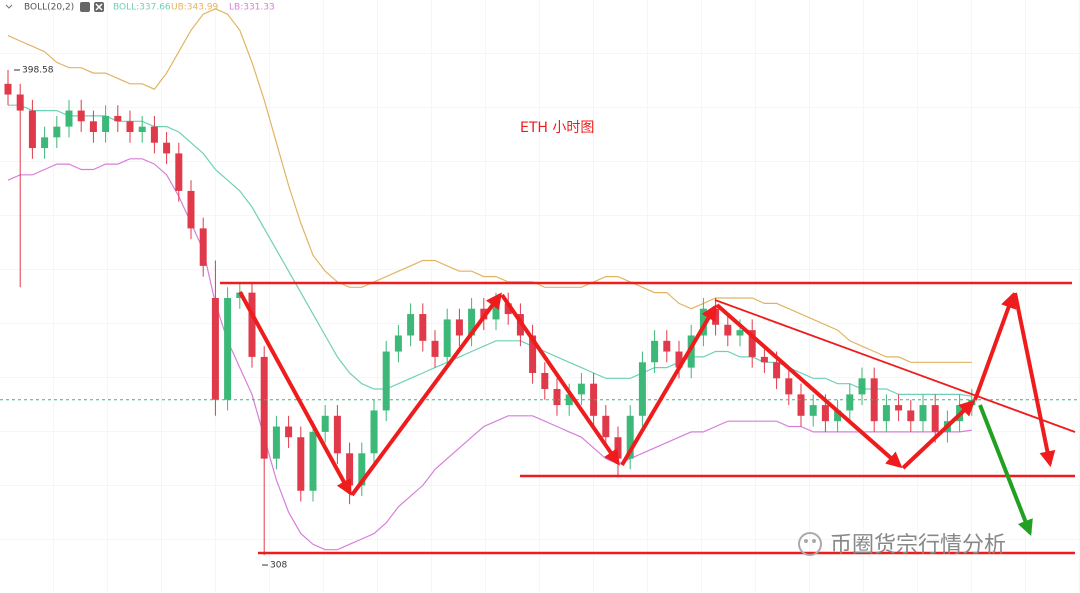 The image size is (1080, 593). I want to click on band-legend: UB:343.99, so click(195, 8).